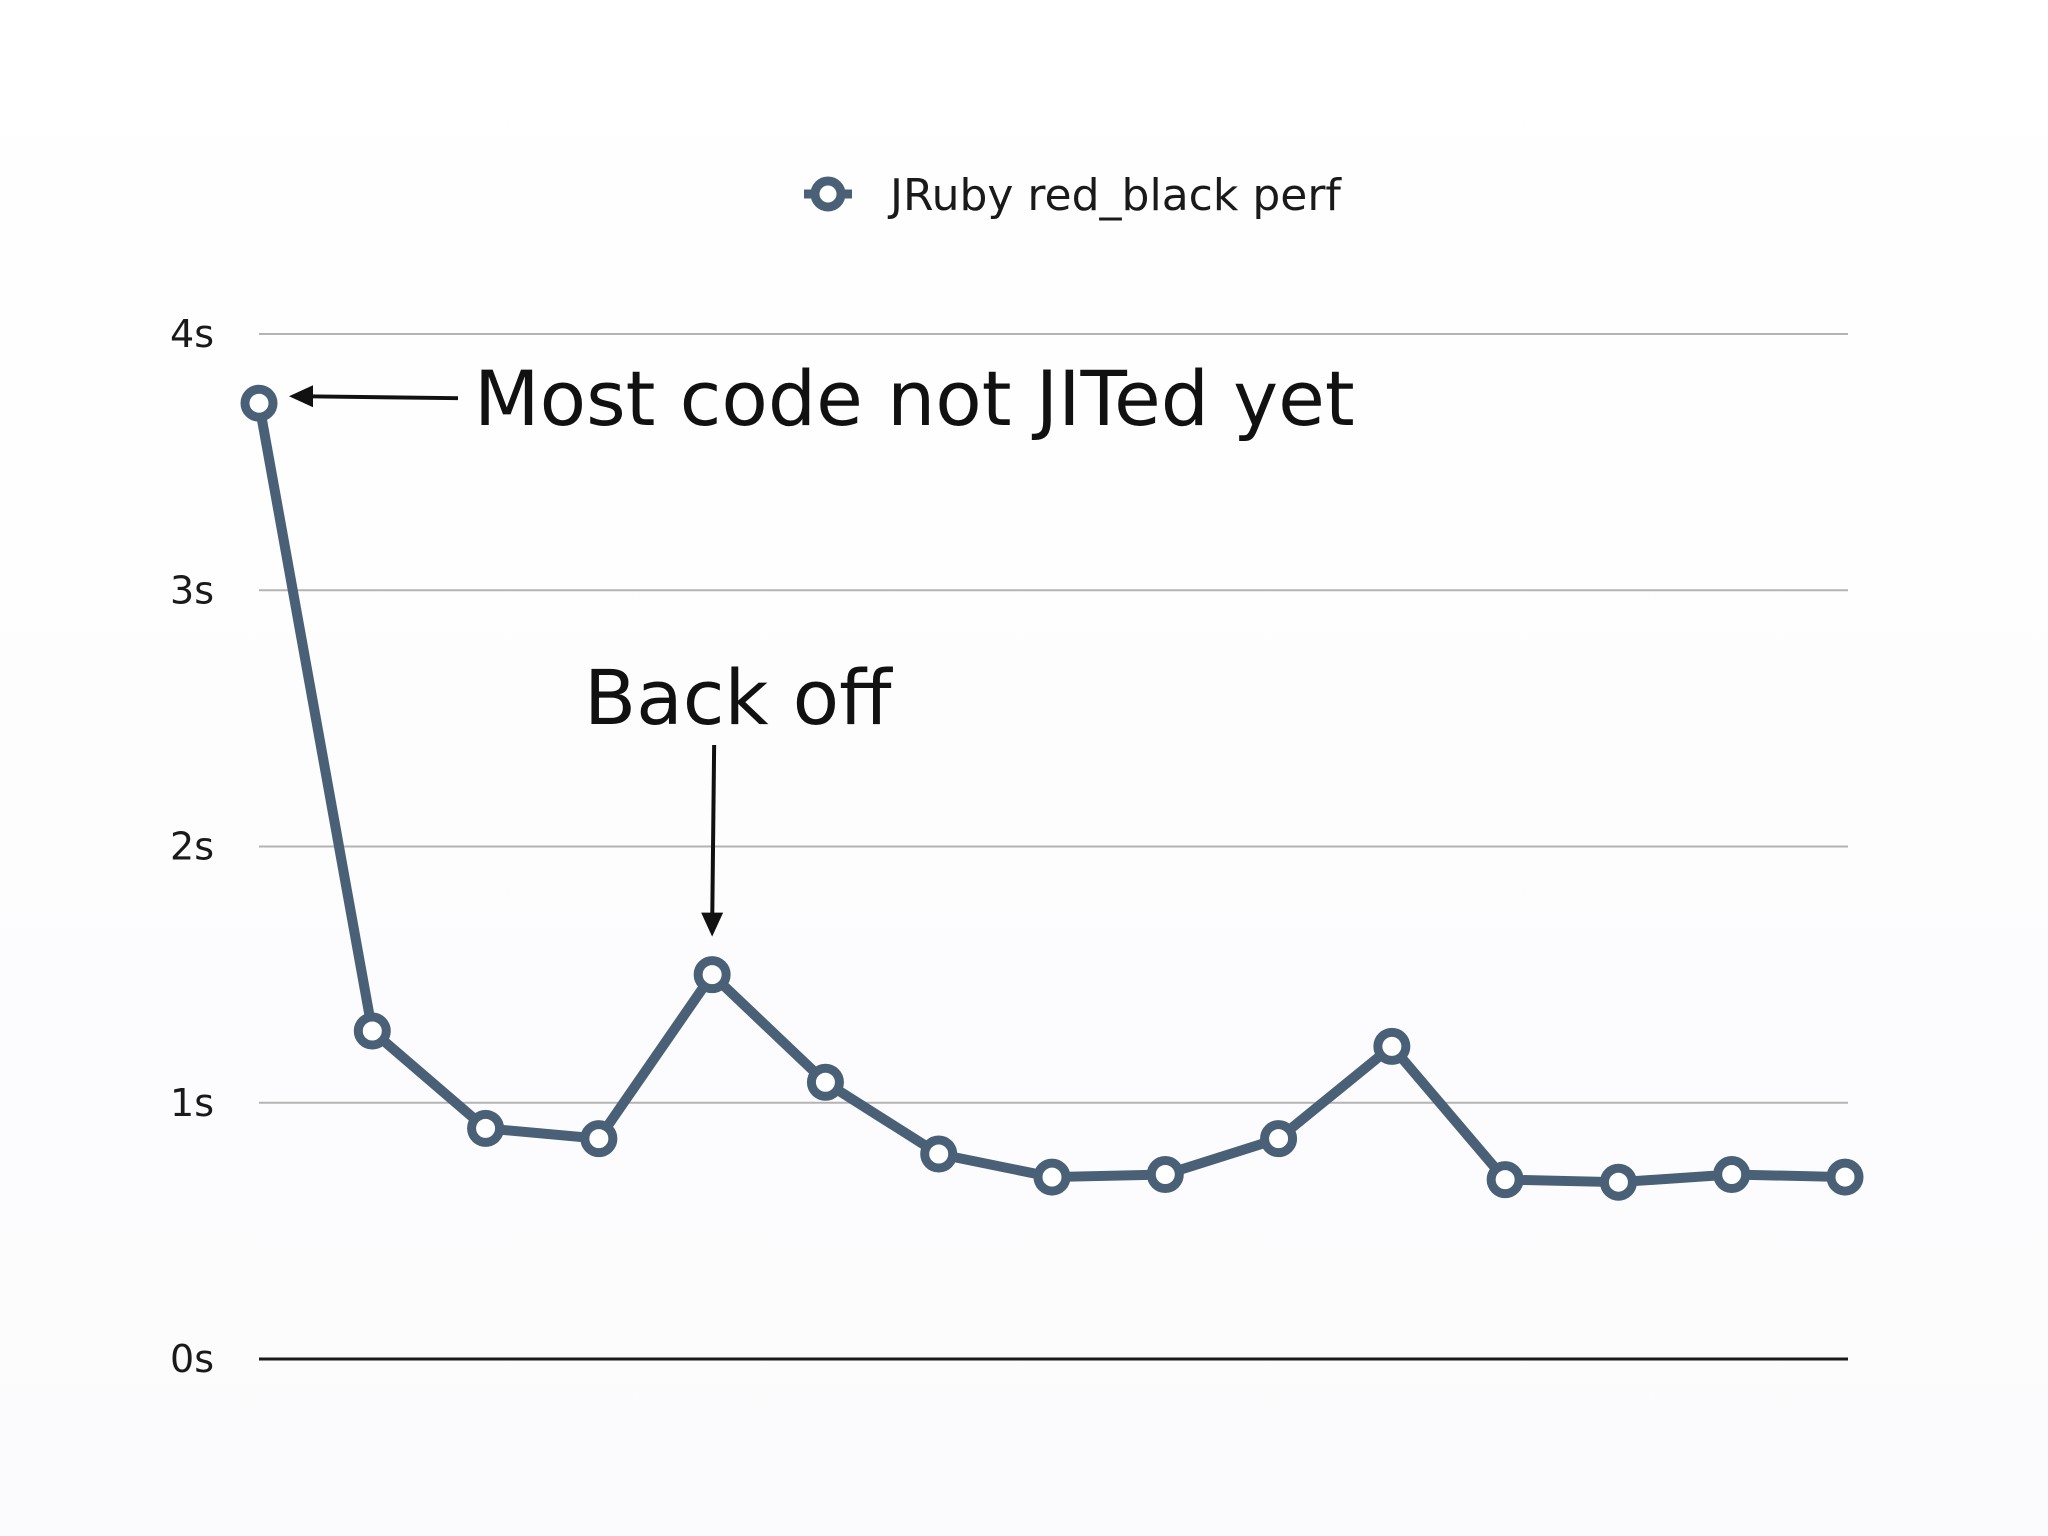 The height and width of the screenshot is (1536, 2048). I want to click on y-tick-label-1s: 1s, so click(192, 1103).